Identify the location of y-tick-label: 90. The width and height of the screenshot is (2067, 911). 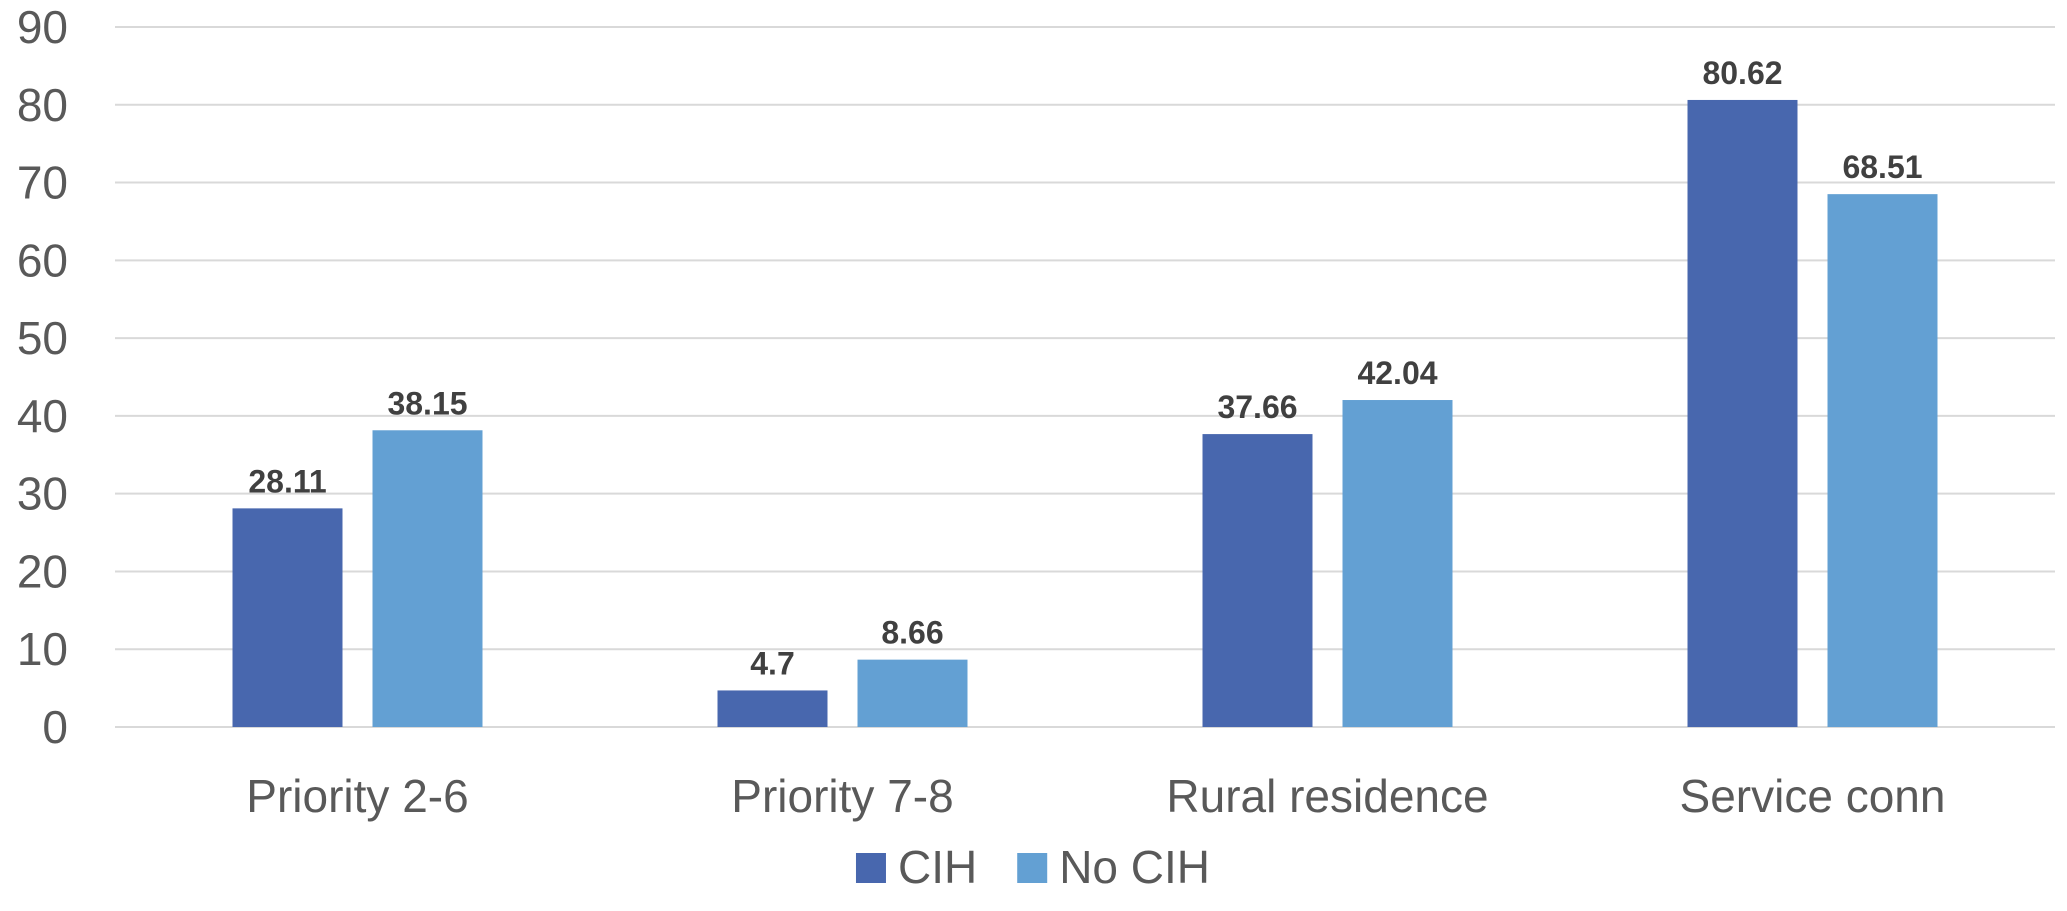
(42, 27).